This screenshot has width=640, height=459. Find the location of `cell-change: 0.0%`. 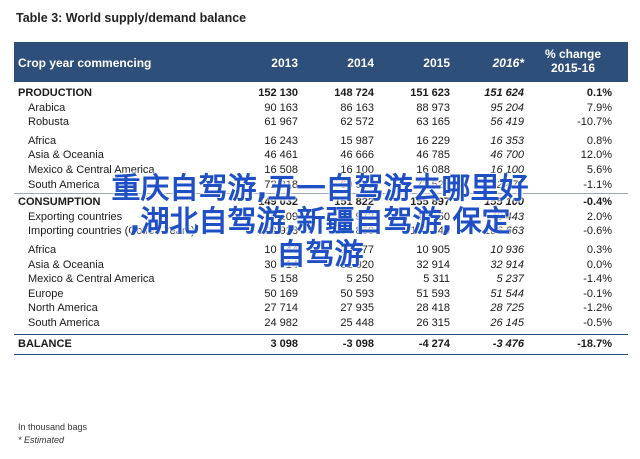

cell-change: 0.0% is located at coordinates (599, 264).